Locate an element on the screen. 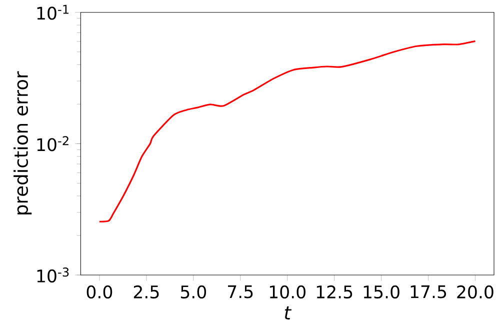 This screenshot has height=330, width=498. x-tick-label: 2.5 is located at coordinates (146, 292).